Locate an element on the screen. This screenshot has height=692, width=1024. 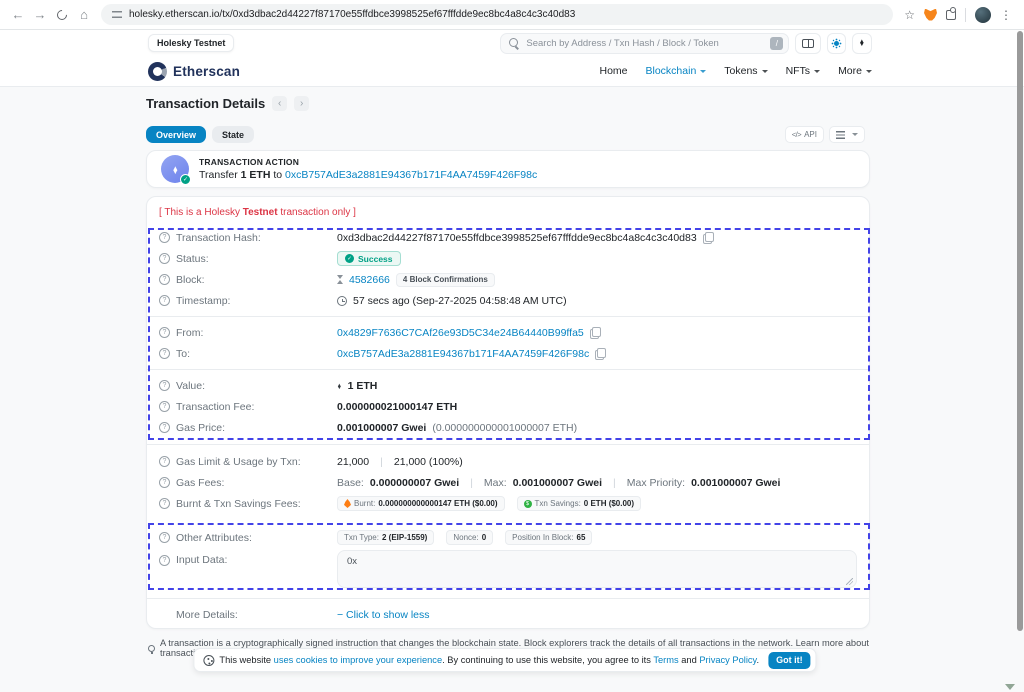
tab-state: State is located at coordinates (233, 134).